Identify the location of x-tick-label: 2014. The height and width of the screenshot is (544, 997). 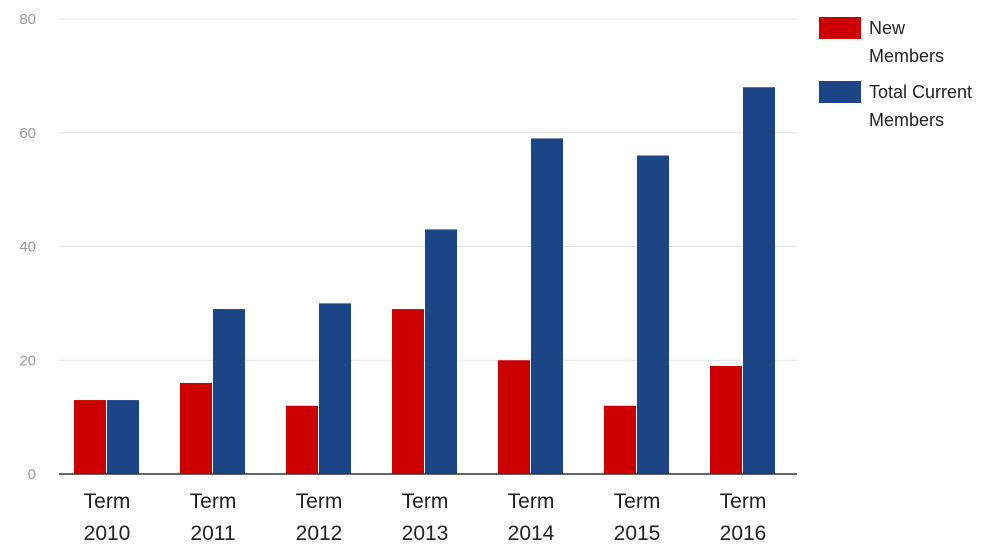
(531, 533).